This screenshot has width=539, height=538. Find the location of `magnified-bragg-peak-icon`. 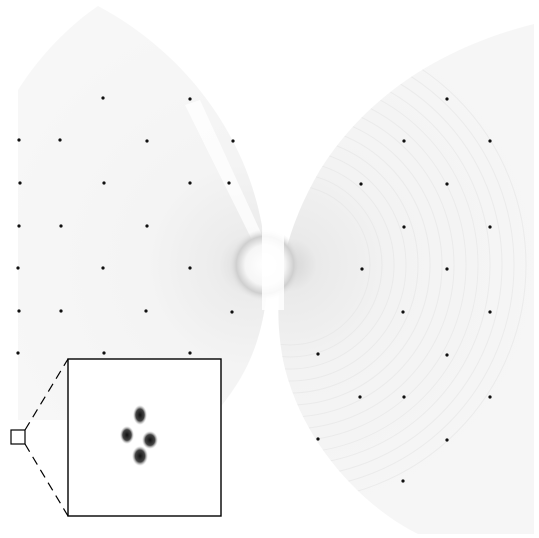

magnified-bragg-peak-icon is located at coordinates (139, 435).